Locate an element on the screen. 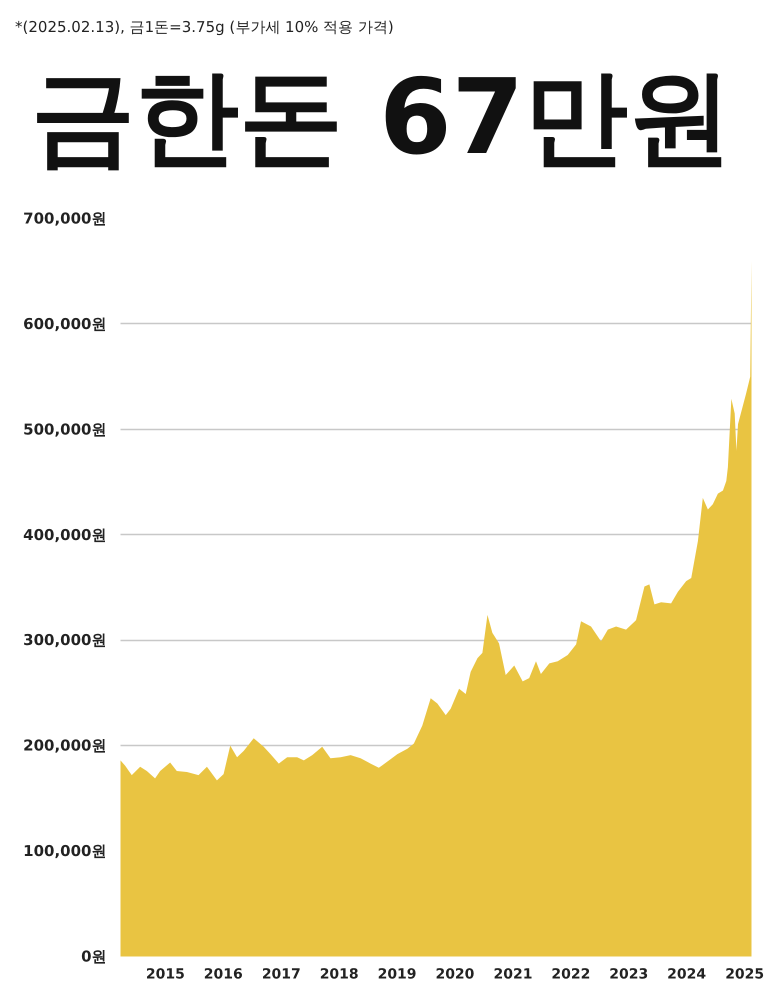 The image size is (773, 983). x-tick-label: 2024 is located at coordinates (686, 974).